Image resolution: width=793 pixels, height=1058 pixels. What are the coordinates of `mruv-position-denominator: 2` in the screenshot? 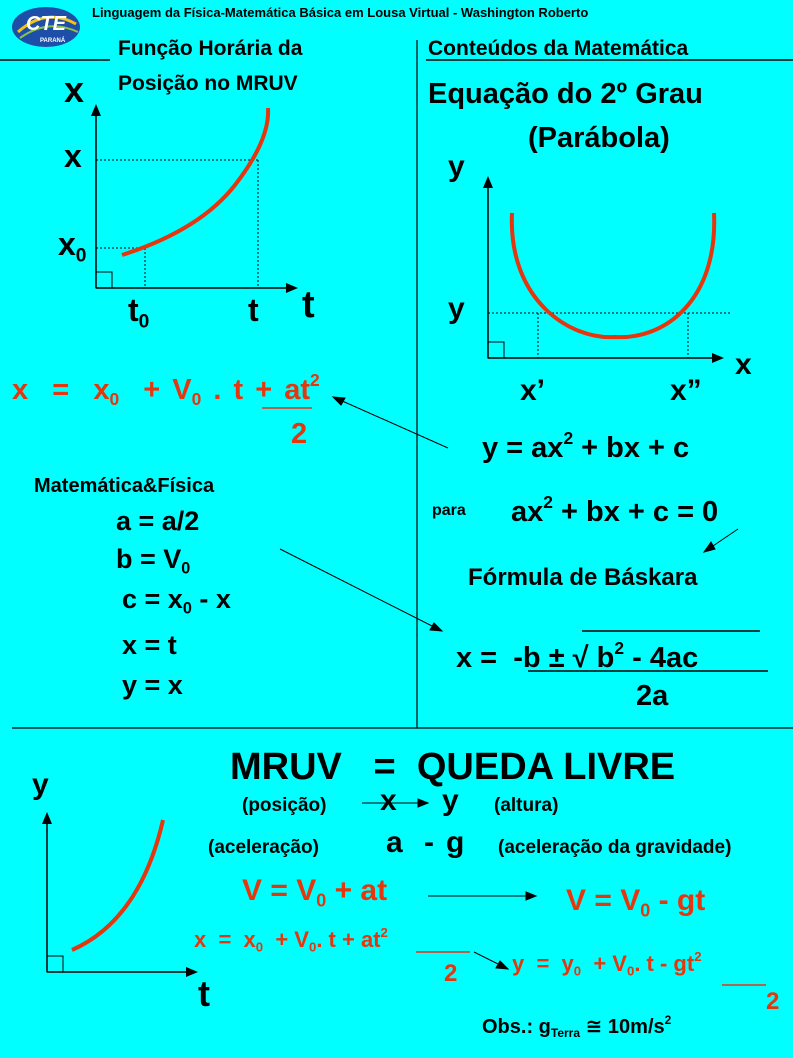 It's located at (299, 434).